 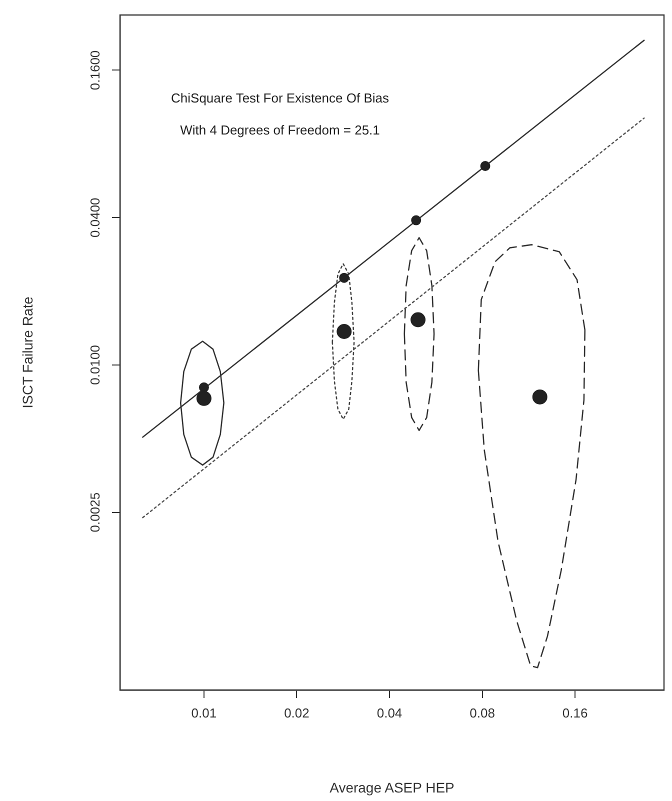 What do you see at coordinates (95, 70) in the screenshot?
I see `y-tick-label: 0.1600` at bounding box center [95, 70].